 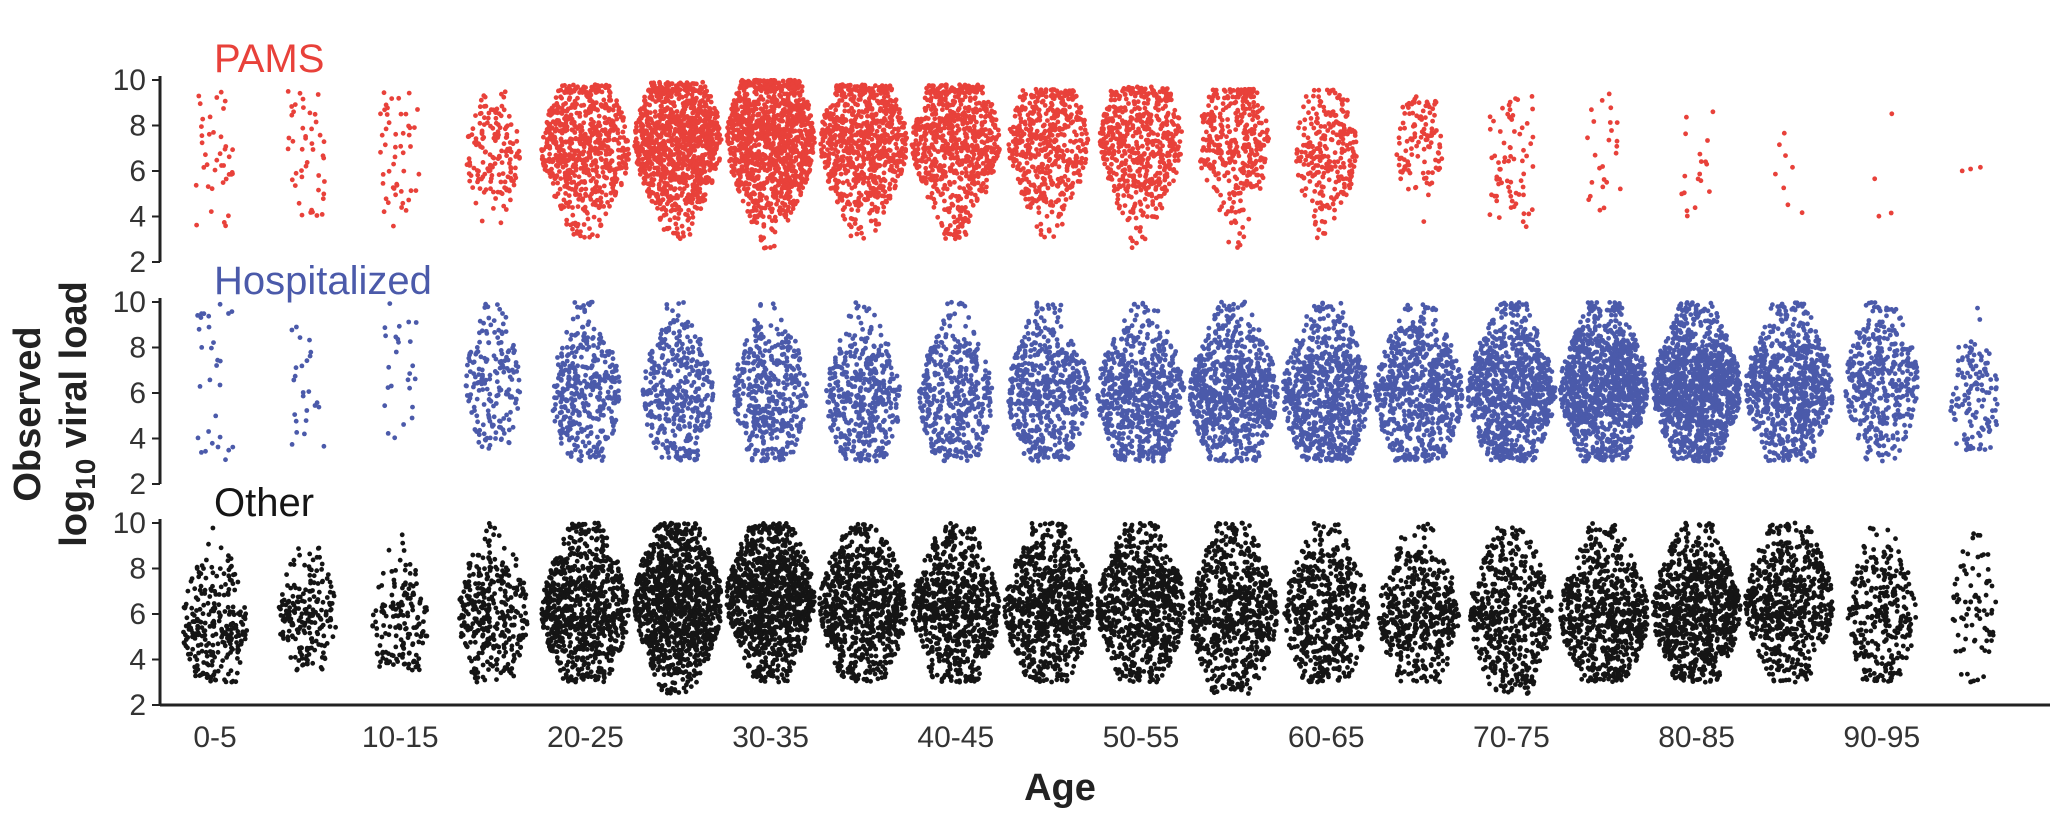 What do you see at coordinates (1881, 737) in the screenshot?
I see `x-tick-label: 90-95` at bounding box center [1881, 737].